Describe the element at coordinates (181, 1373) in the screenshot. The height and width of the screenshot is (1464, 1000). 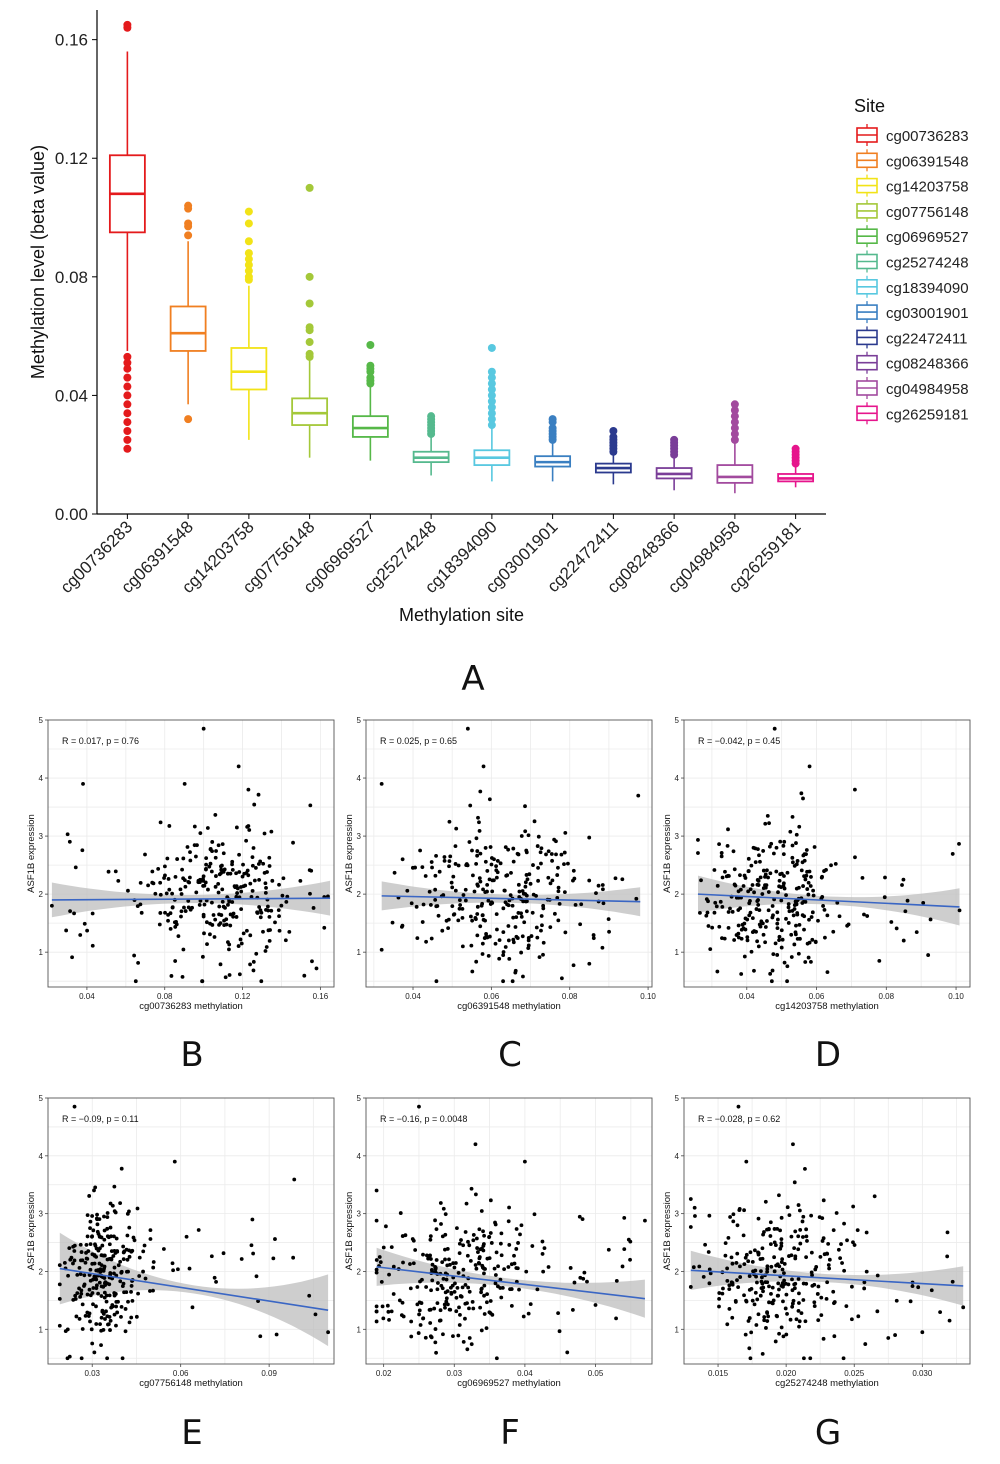
I see `x-tick-label: 0.06` at that location.